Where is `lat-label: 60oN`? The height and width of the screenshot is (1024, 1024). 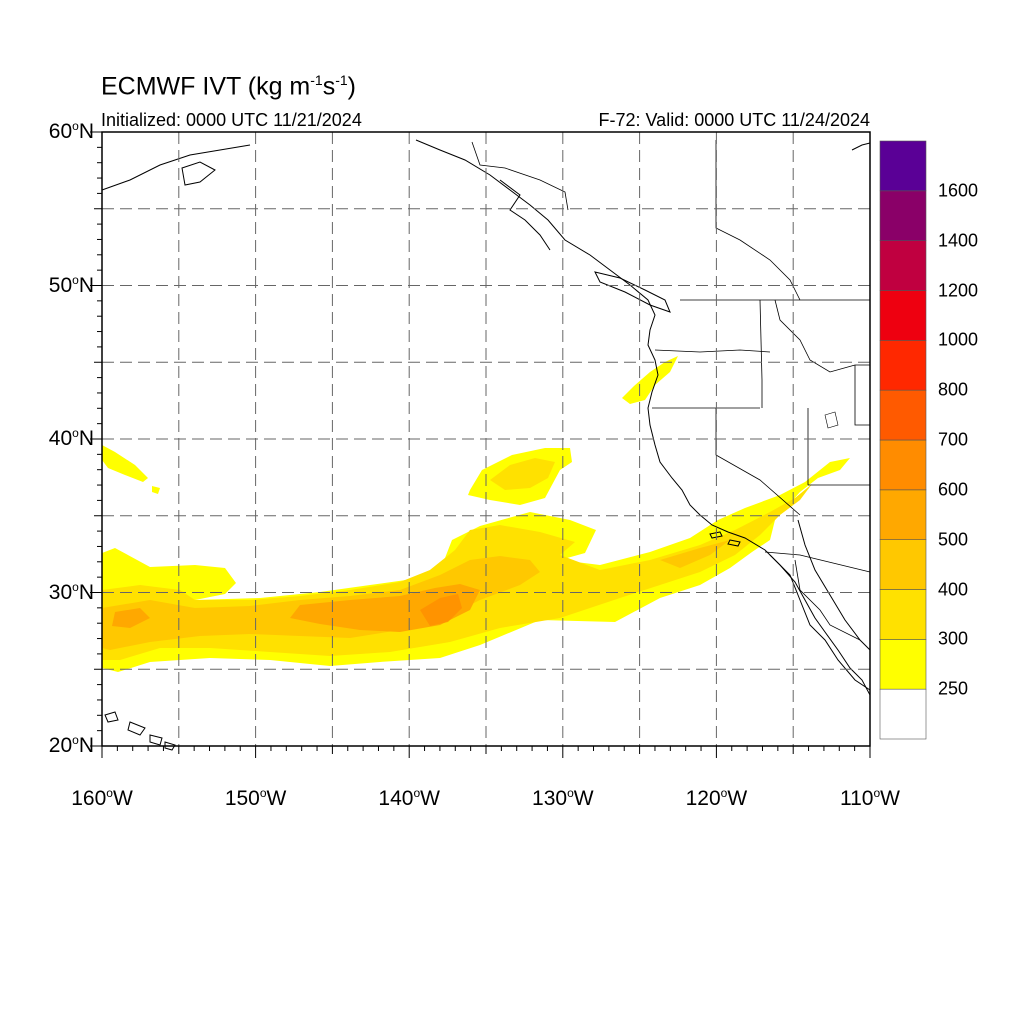
lat-label: 60oN is located at coordinates (71, 131).